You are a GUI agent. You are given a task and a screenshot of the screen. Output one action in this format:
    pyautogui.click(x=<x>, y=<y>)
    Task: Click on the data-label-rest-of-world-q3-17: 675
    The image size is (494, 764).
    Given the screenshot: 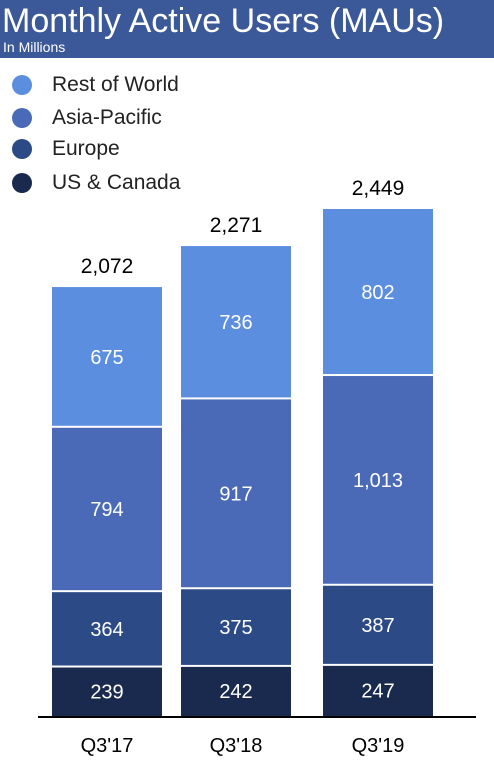 What is the action you would take?
    pyautogui.click(x=106, y=358)
    